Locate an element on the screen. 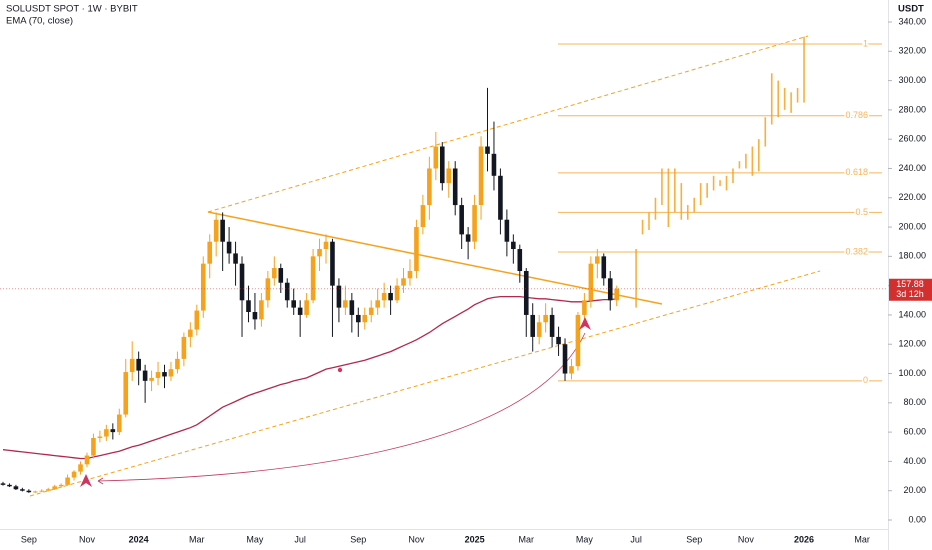 This screenshot has height=550, width=932. x-tick-label: 2026 is located at coordinates (804, 539).